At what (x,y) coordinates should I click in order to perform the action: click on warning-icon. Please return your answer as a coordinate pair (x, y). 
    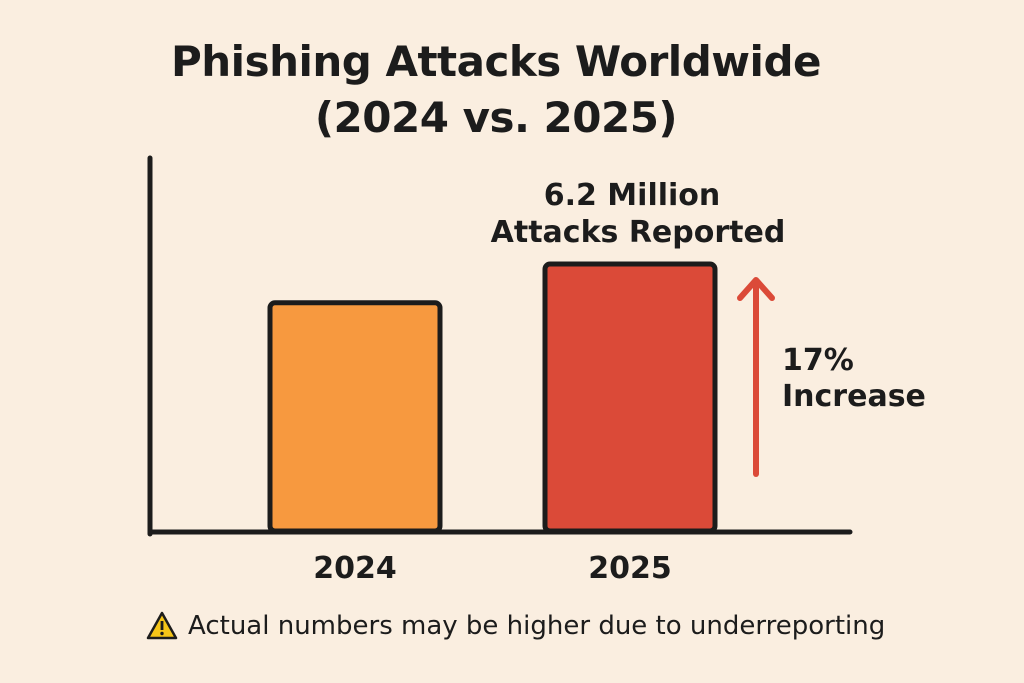
    Looking at the image, I should click on (162, 625).